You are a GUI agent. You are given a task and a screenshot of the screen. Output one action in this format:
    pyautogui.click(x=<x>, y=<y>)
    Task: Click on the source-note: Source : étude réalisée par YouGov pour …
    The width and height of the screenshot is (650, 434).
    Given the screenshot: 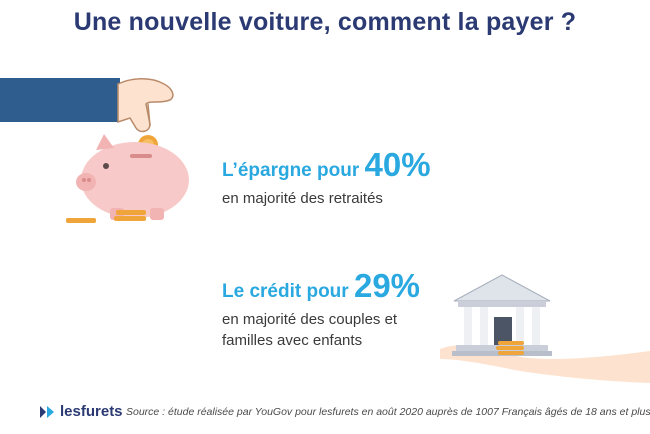 What is the action you would take?
    pyautogui.click(x=388, y=412)
    